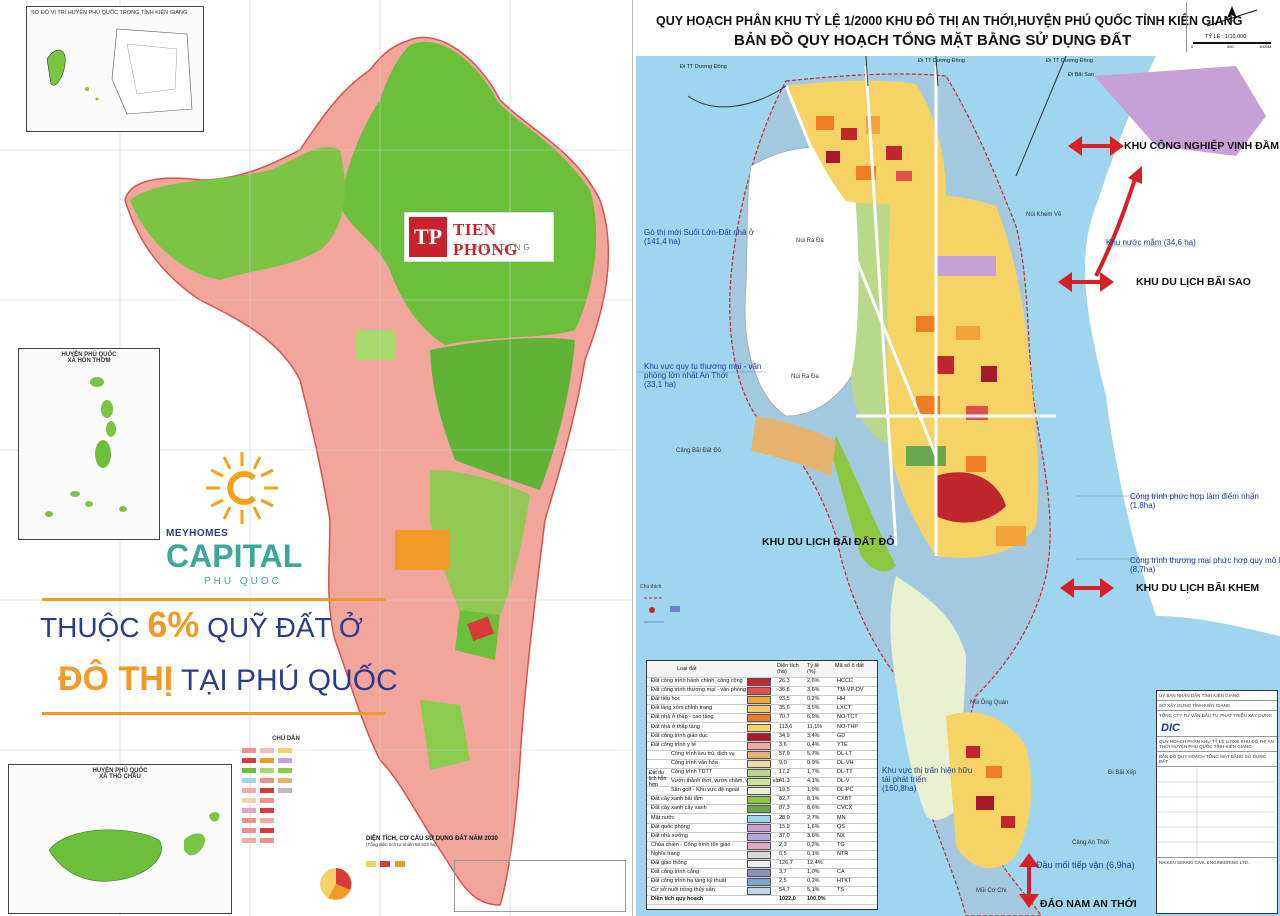 The width and height of the screenshot is (1280, 916). I want to click on table-cell-name: Công trình văn hóa, so click(694, 762).